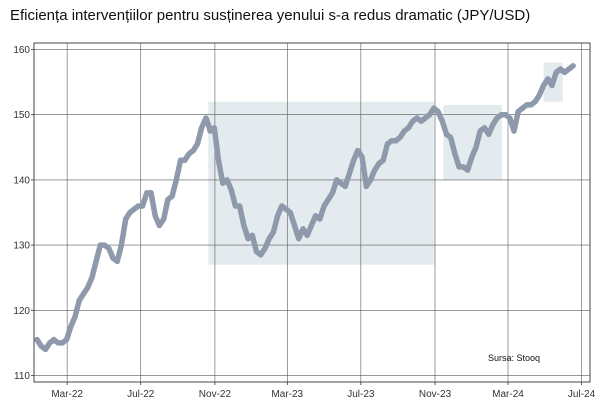  Describe the element at coordinates (21, 50) in the screenshot. I see `y-tick-label: 160` at that location.